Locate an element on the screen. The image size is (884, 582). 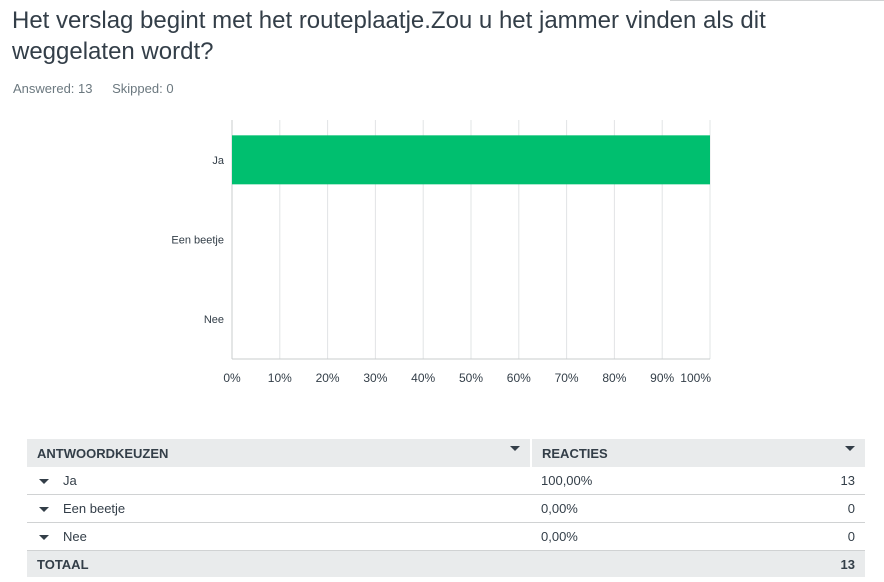
x-tick-label: 90% is located at coordinates (662, 378).